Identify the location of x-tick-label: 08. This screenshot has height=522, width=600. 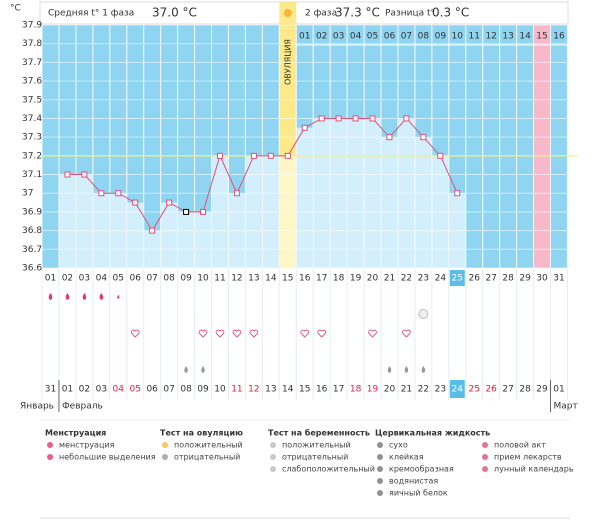
(169, 279).